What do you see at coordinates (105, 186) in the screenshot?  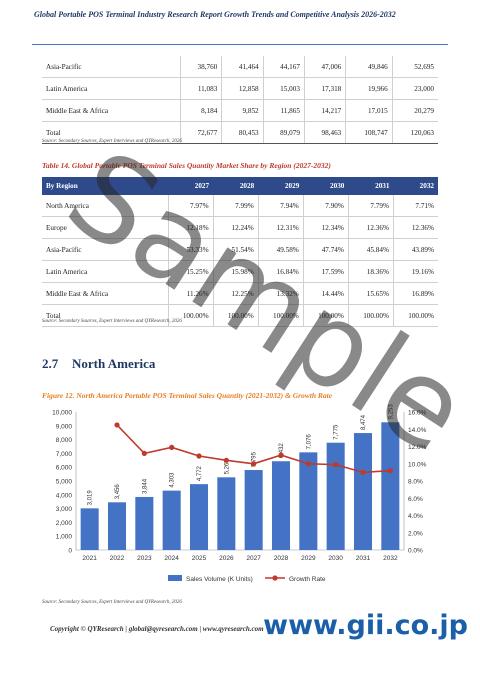 I see `column-header: By Region` at bounding box center [105, 186].